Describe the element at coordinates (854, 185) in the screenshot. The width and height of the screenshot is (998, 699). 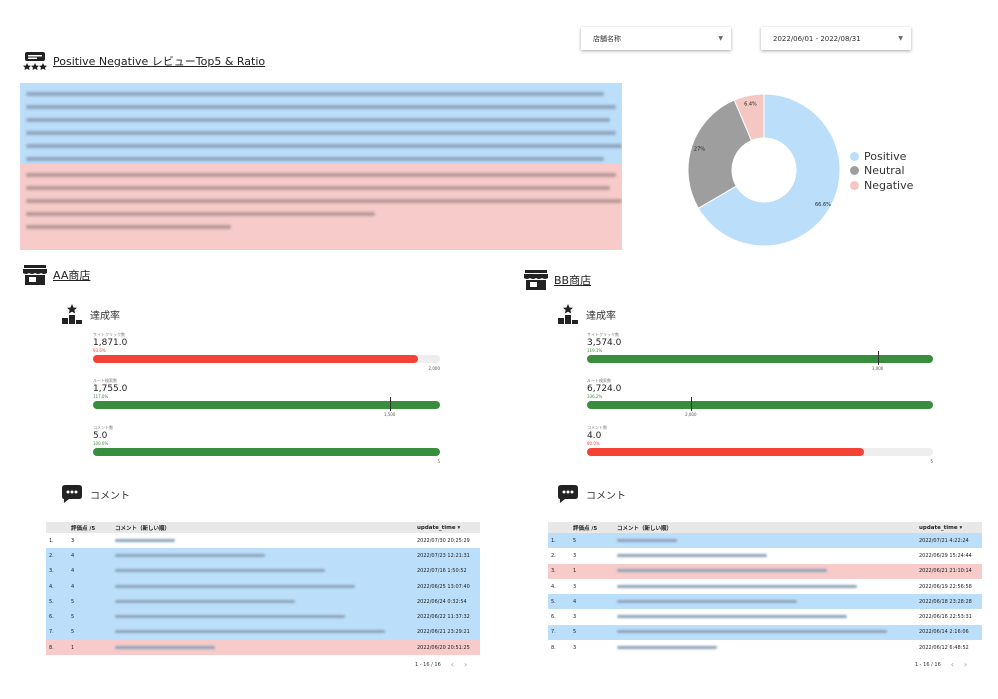
I see `legend-swatch` at that location.